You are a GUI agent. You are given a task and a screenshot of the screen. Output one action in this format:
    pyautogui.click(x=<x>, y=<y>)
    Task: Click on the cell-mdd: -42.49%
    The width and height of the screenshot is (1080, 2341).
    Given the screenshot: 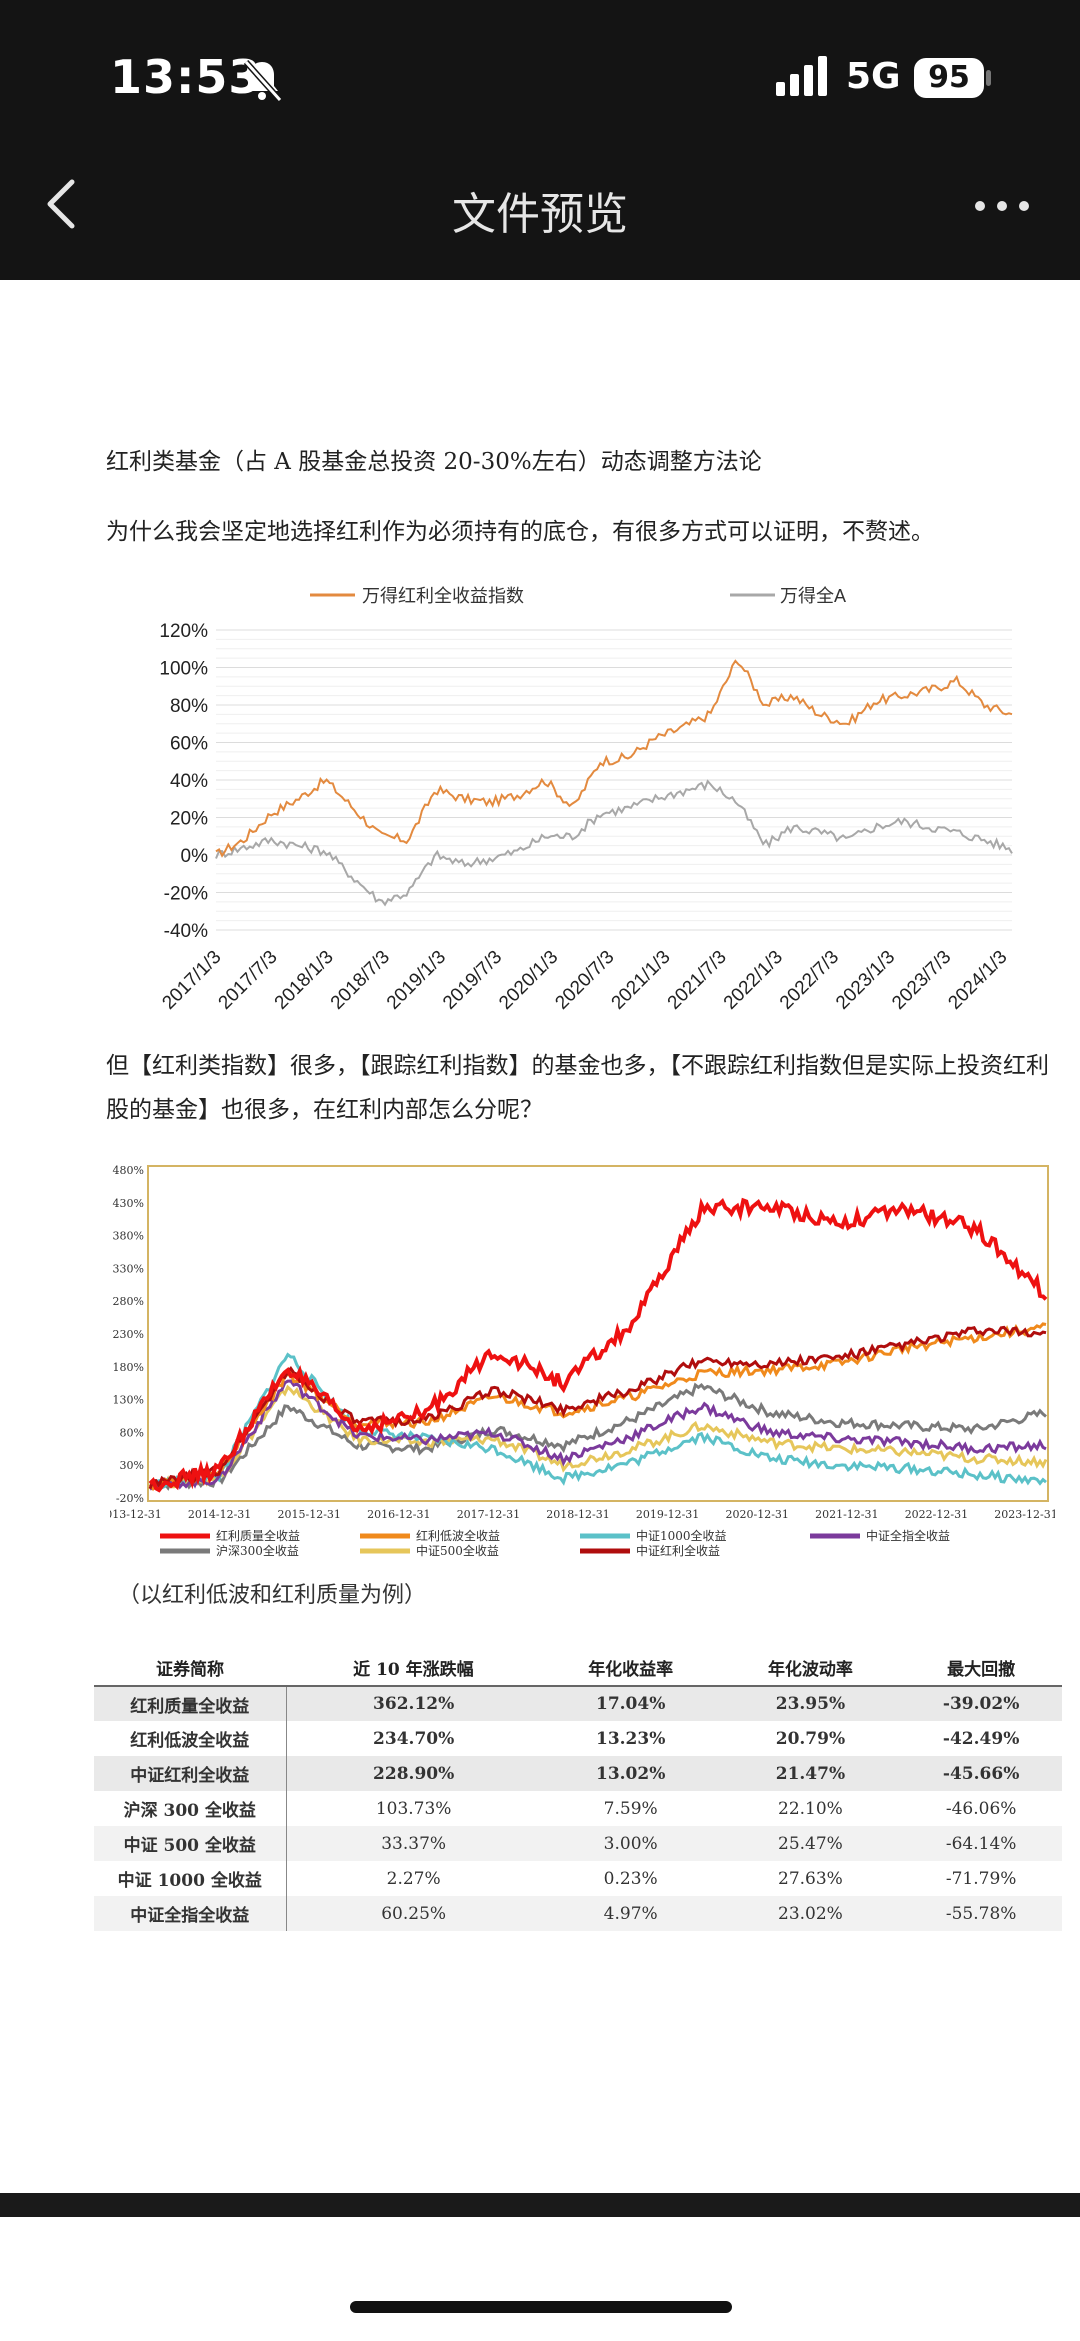 What is the action you would take?
    pyautogui.click(x=981, y=1738)
    